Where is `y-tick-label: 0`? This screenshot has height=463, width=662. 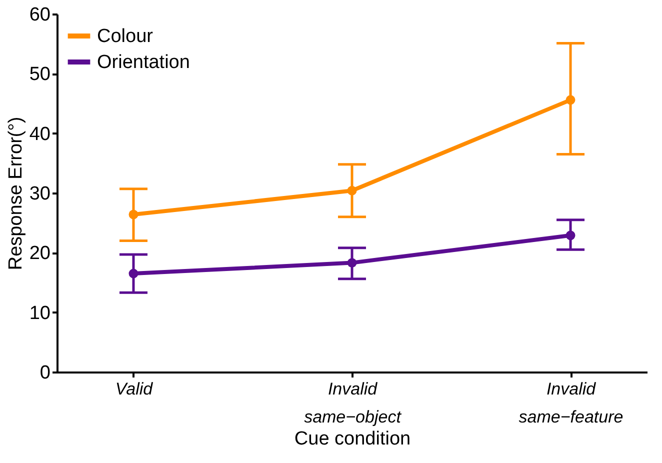 y-tick-label: 0 is located at coordinates (45, 373).